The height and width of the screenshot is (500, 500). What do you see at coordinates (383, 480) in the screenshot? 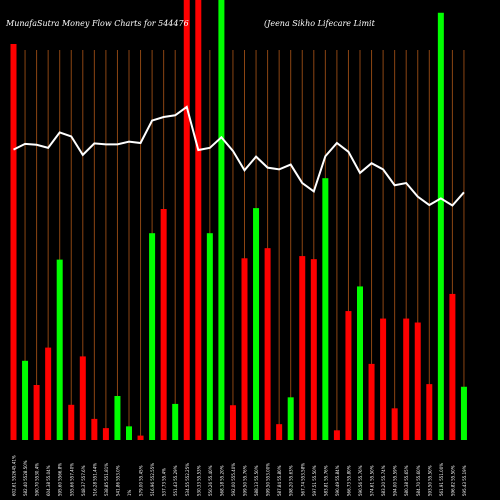
I see `x-tick-label: 583.20 55.74%` at bounding box center [383, 480].